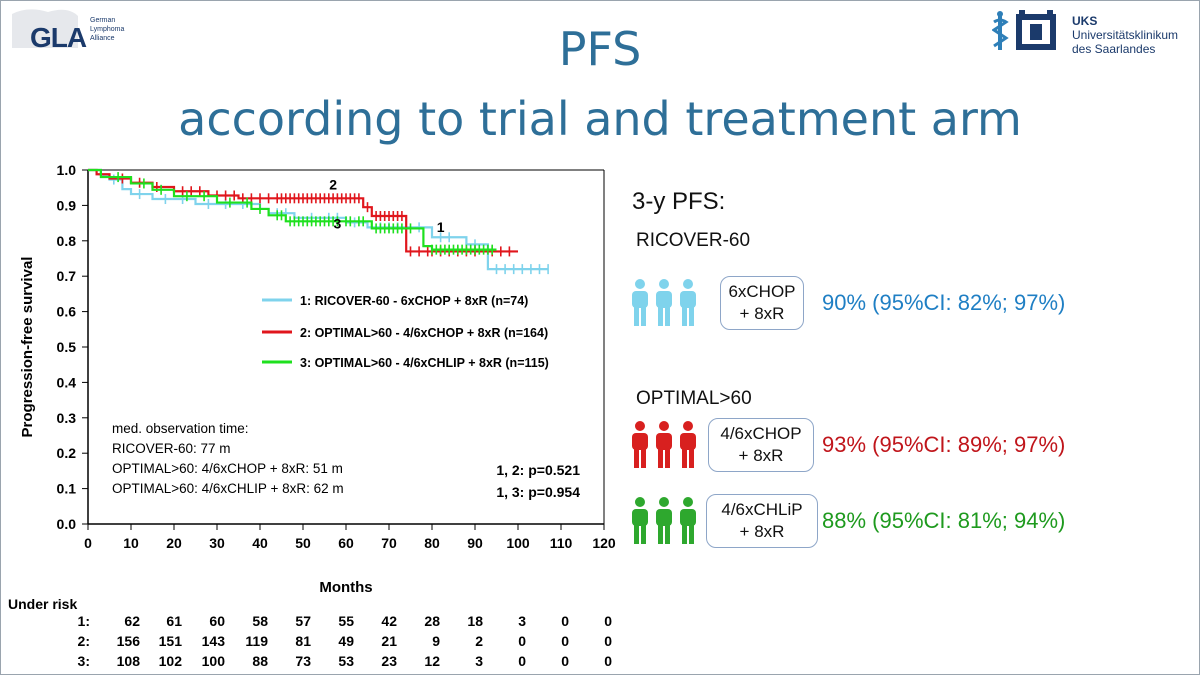  What do you see at coordinates (436, 641) in the screenshot?
I see `under-risk-cell: 9` at bounding box center [436, 641].